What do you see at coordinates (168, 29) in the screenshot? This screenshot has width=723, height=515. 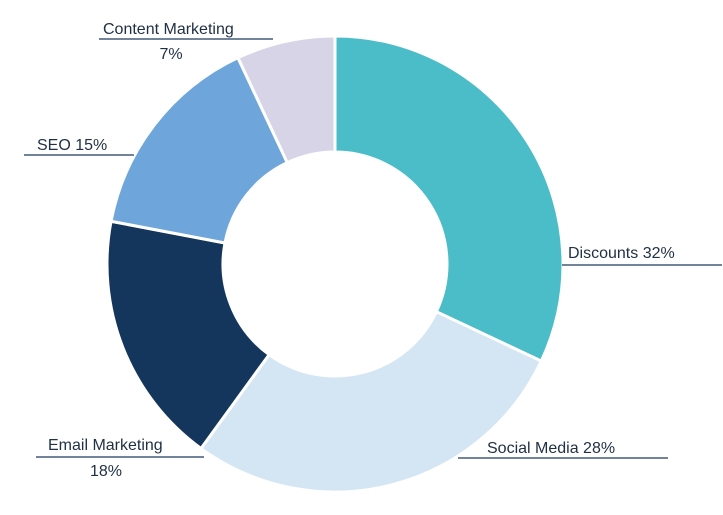 I see `slice-label-content-marketing: Content Marketing` at bounding box center [168, 29].